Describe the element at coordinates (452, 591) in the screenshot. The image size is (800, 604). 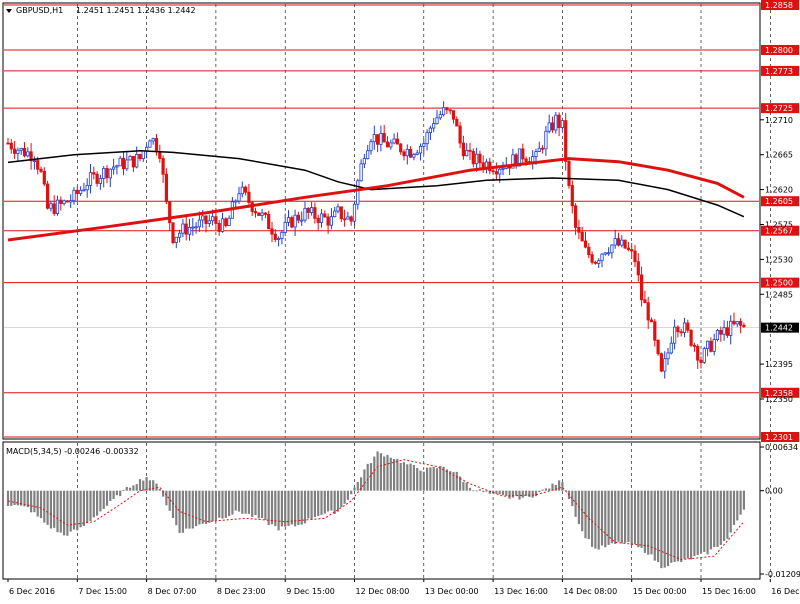
I see `time-tick-label: 13 Dec 00:00` at that location.